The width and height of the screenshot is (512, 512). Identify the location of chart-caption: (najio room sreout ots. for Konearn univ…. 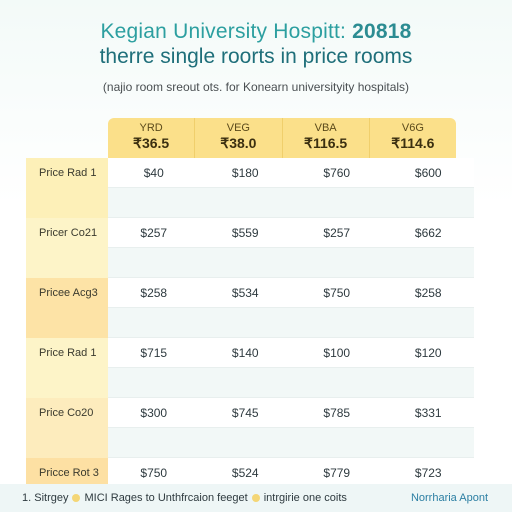
(256, 87).